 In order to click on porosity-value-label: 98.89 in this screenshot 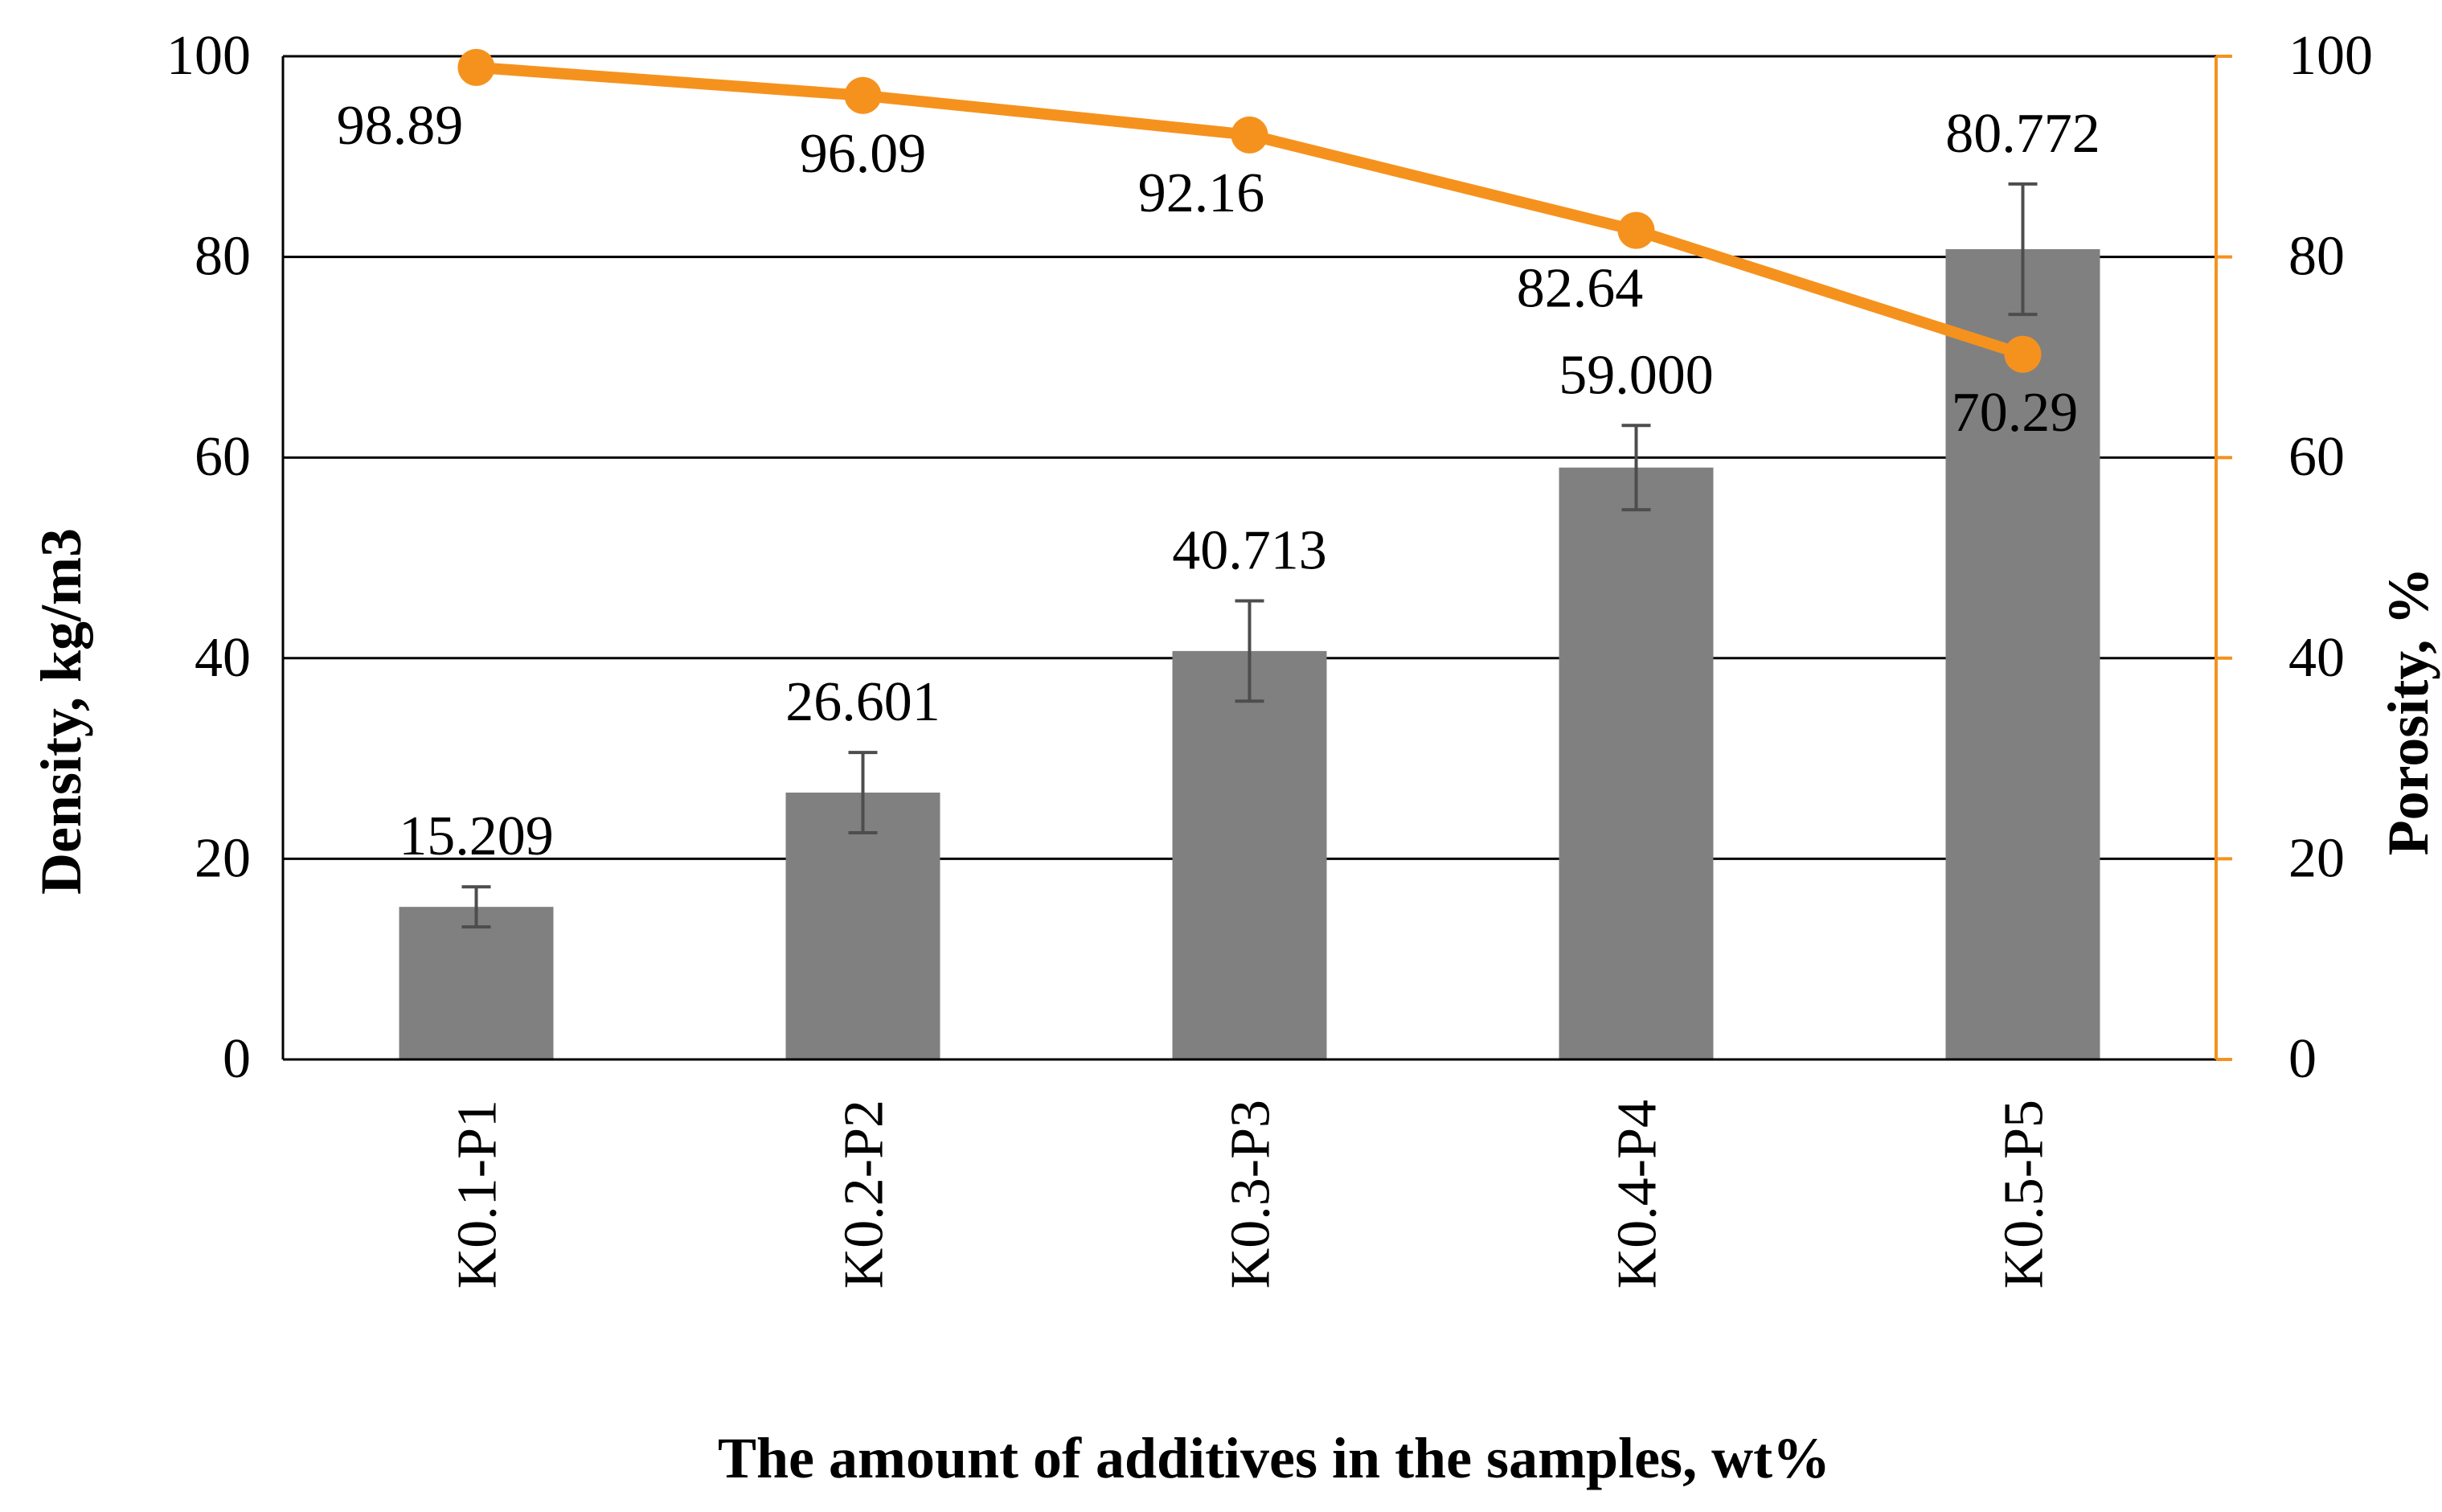, I will do `click(400, 126)`.